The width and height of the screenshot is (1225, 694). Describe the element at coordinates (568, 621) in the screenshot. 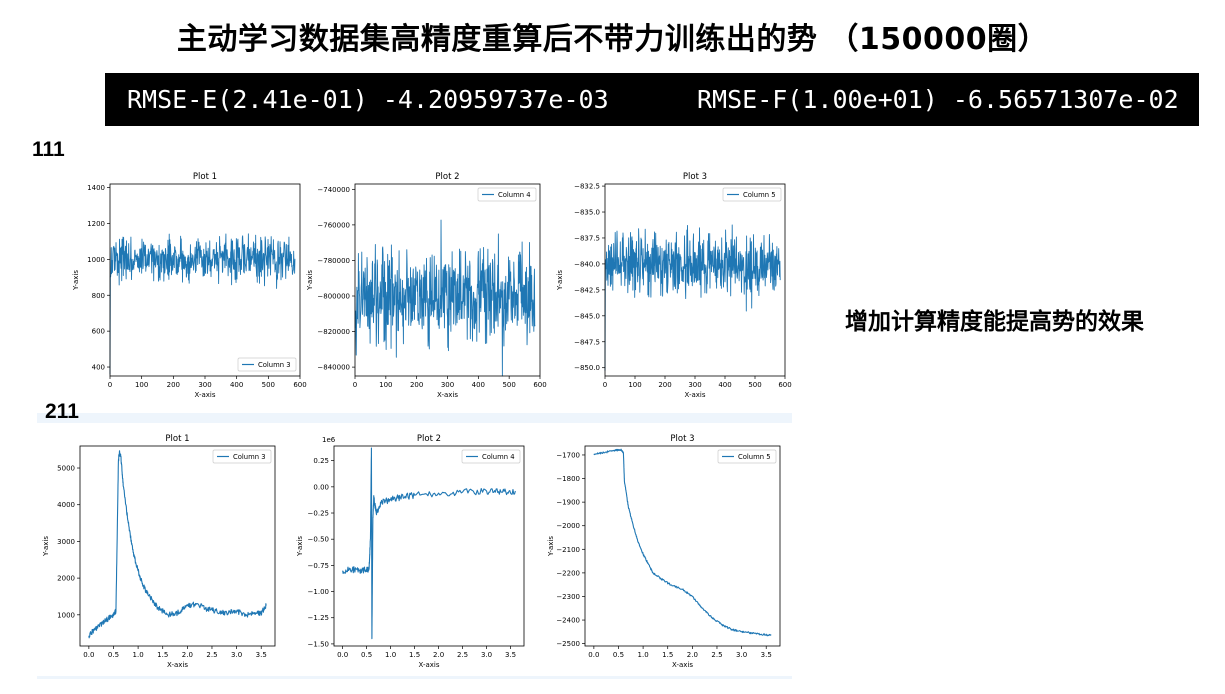

I see `y-tick-label: −2400` at that location.